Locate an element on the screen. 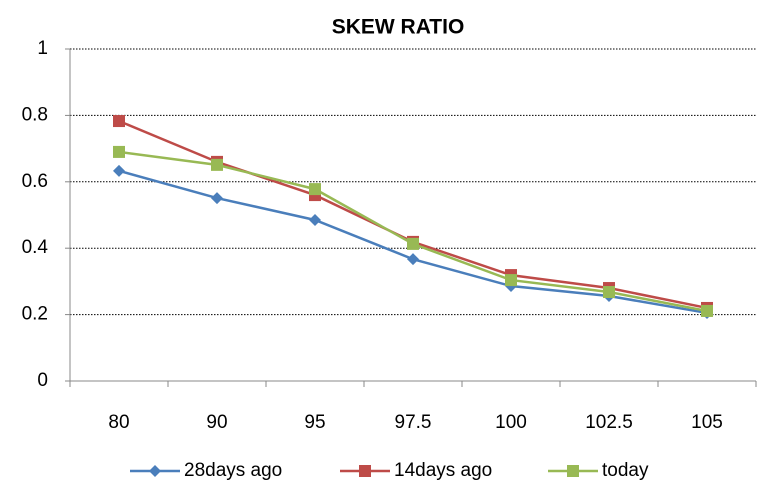  x-tick-label: 95 is located at coordinates (314, 422).